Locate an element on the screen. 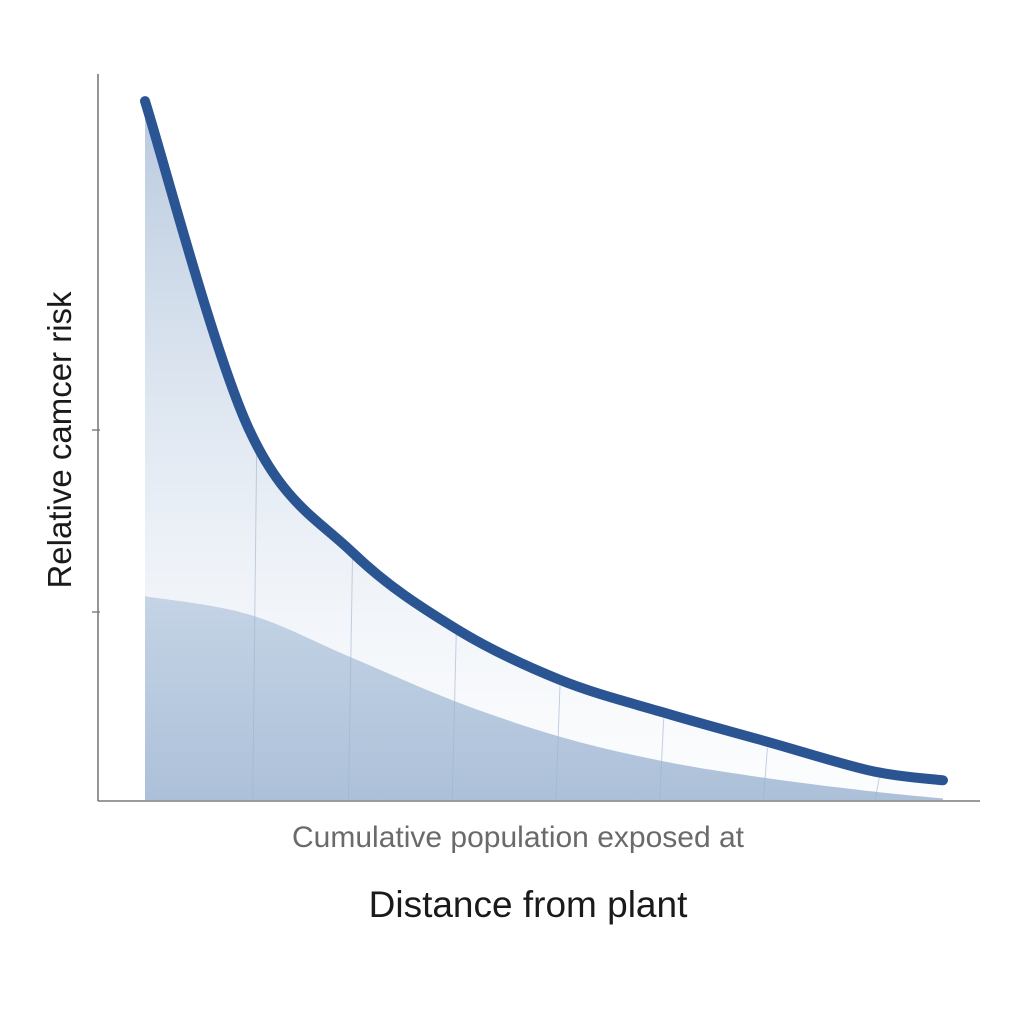 Image resolution: width=1024 pixels, height=1024 pixels. x-axis-sublabel: Cumulative population exposed at is located at coordinates (518, 837).